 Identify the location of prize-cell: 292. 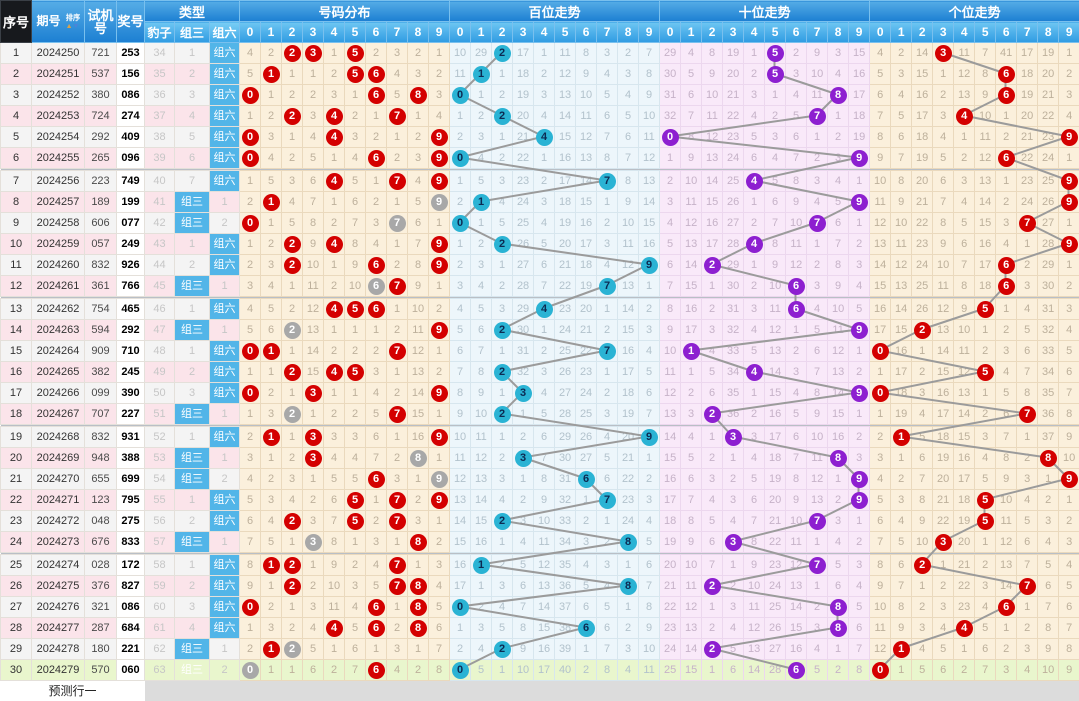
(130, 330).